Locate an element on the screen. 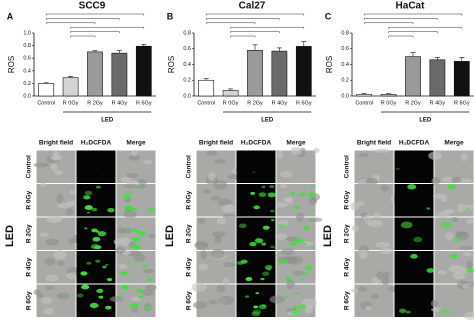 Image resolution: width=474 pixels, height=321 pixels. panel-letter: C is located at coordinates (328, 16).